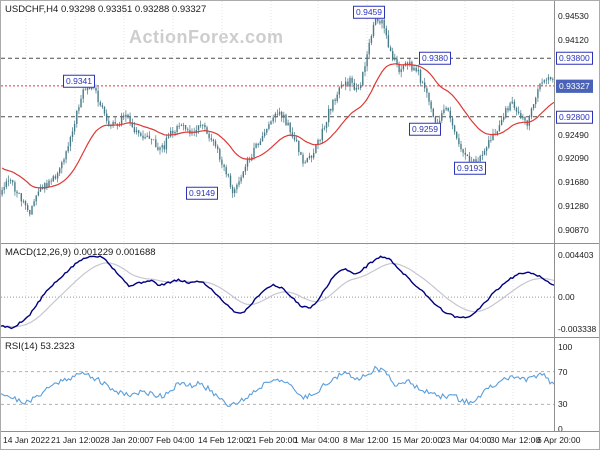  Describe the element at coordinates (172, 440) in the screenshot. I see `time-axis-label: 7 Feb 04:00` at that location.